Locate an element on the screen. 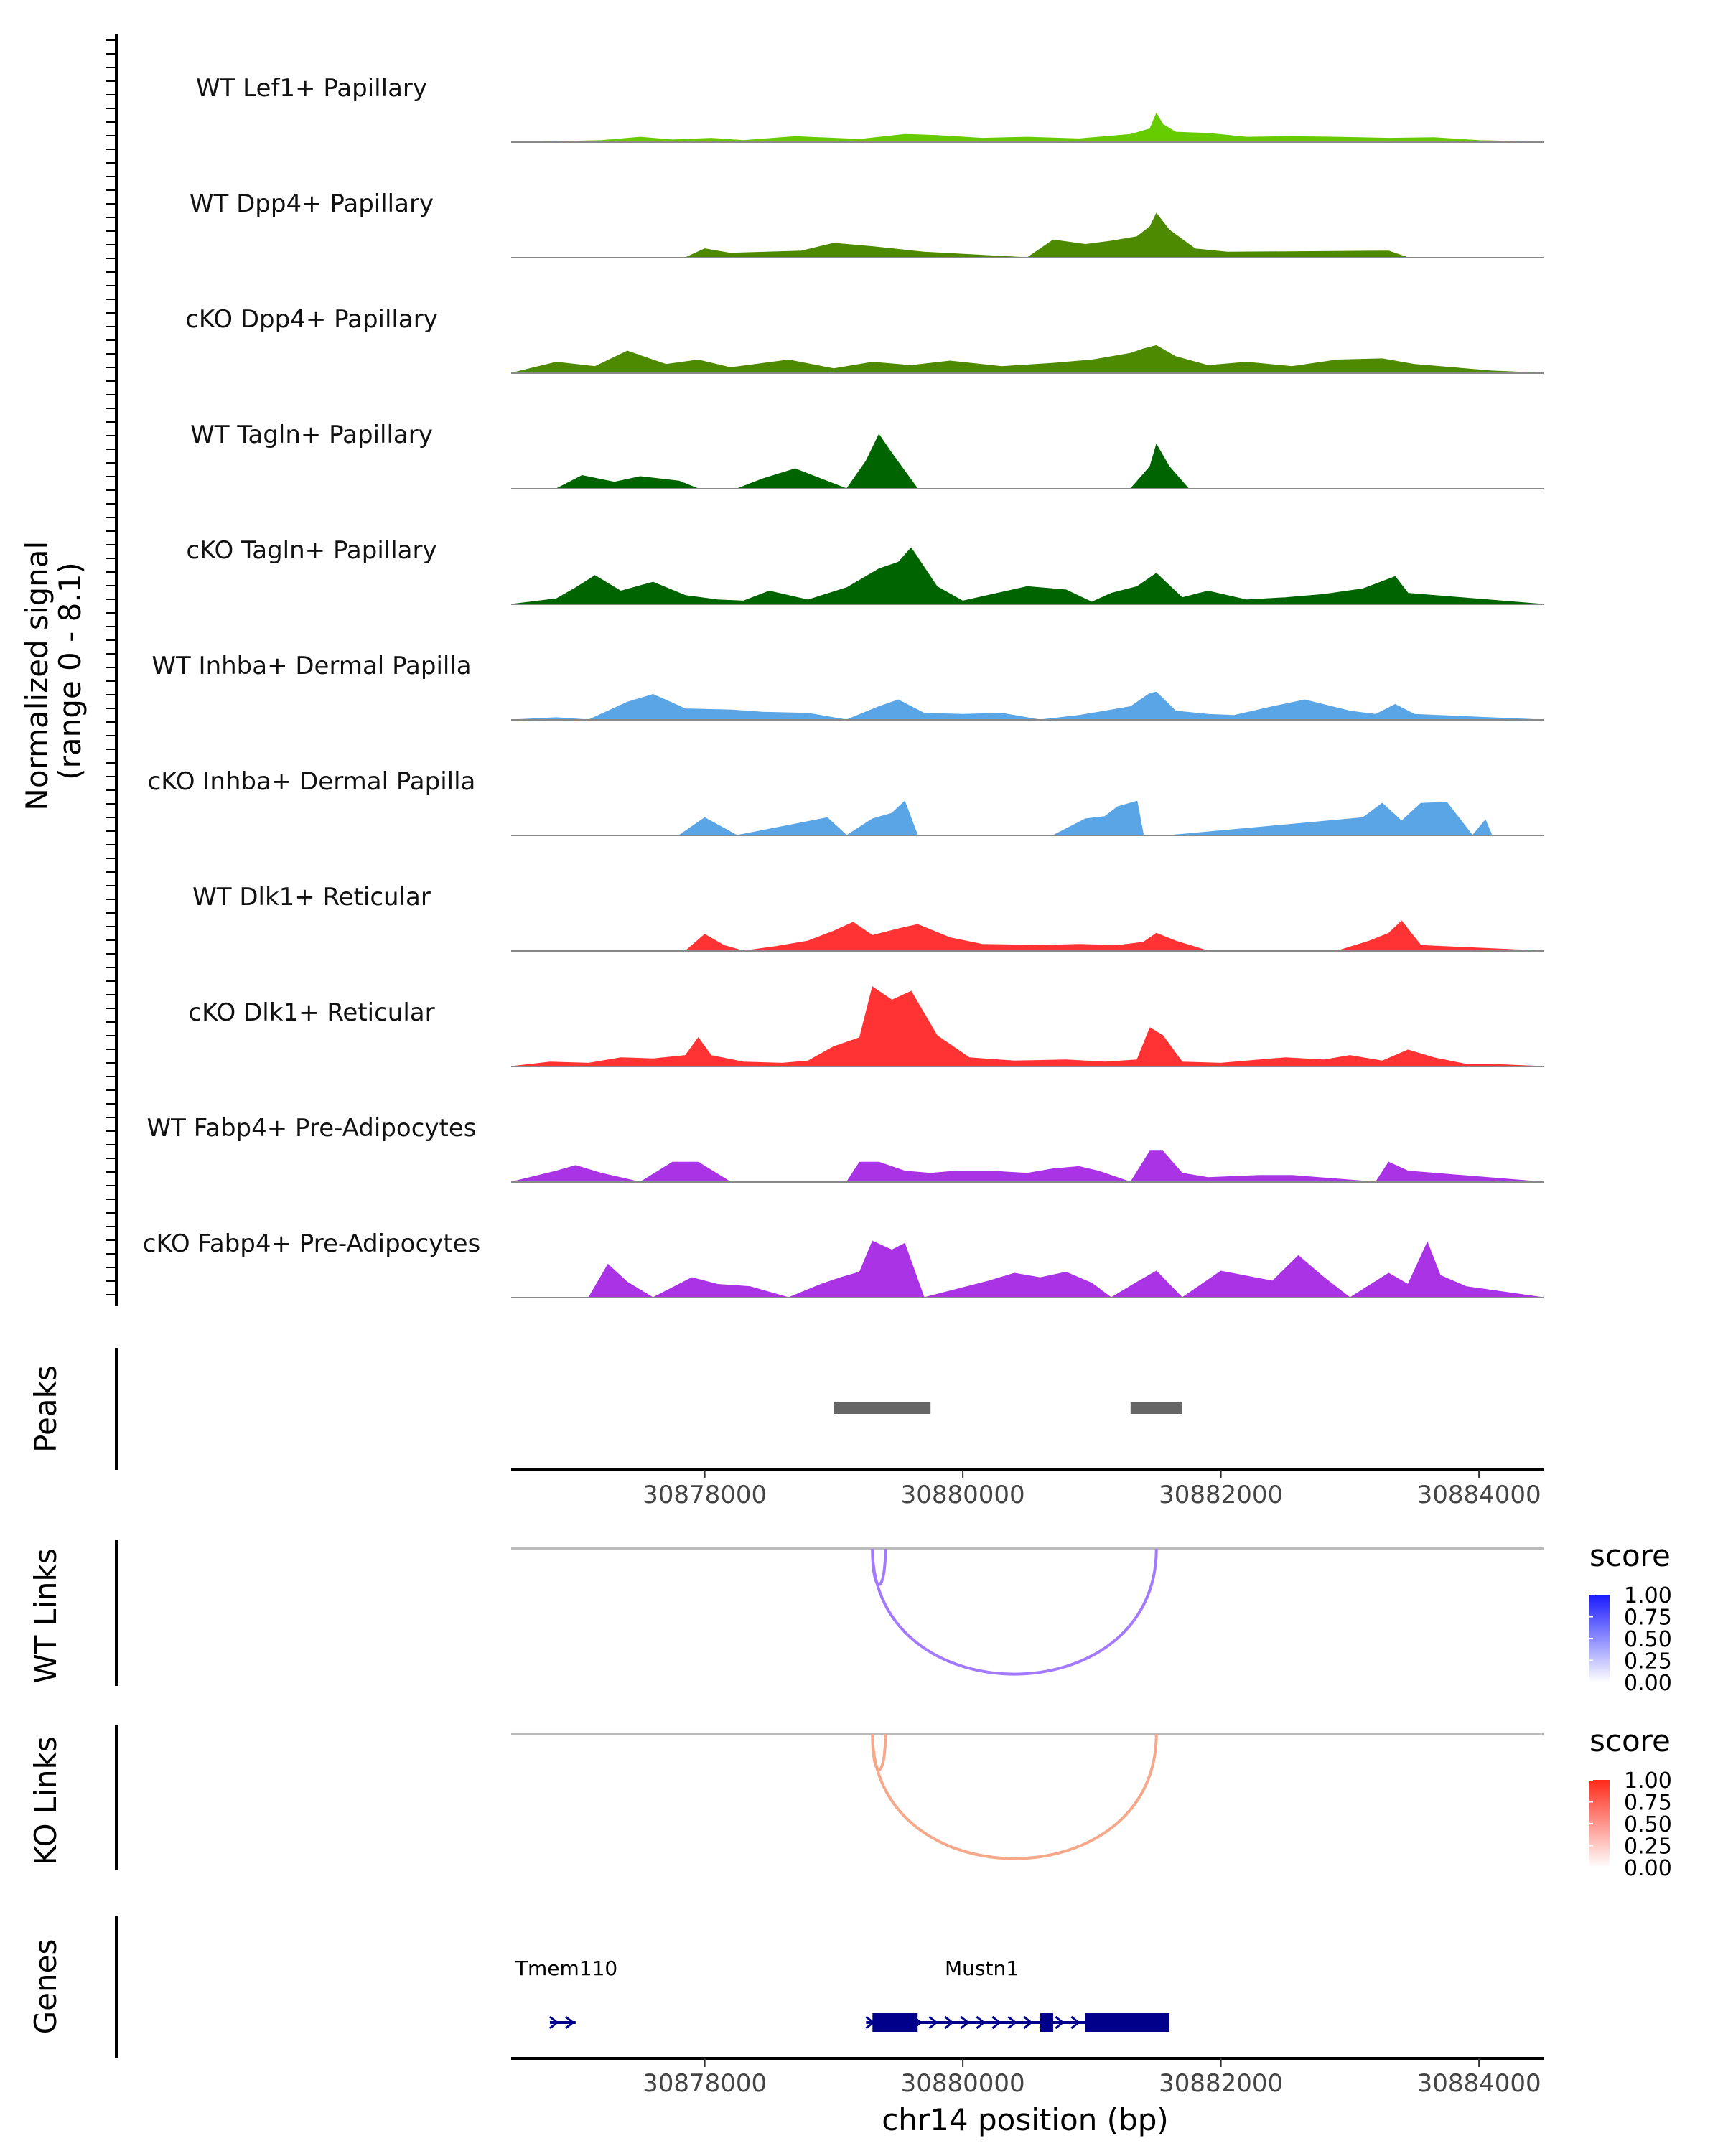  coverage-y-label-line1: Normalized signal is located at coordinates (37, 676).